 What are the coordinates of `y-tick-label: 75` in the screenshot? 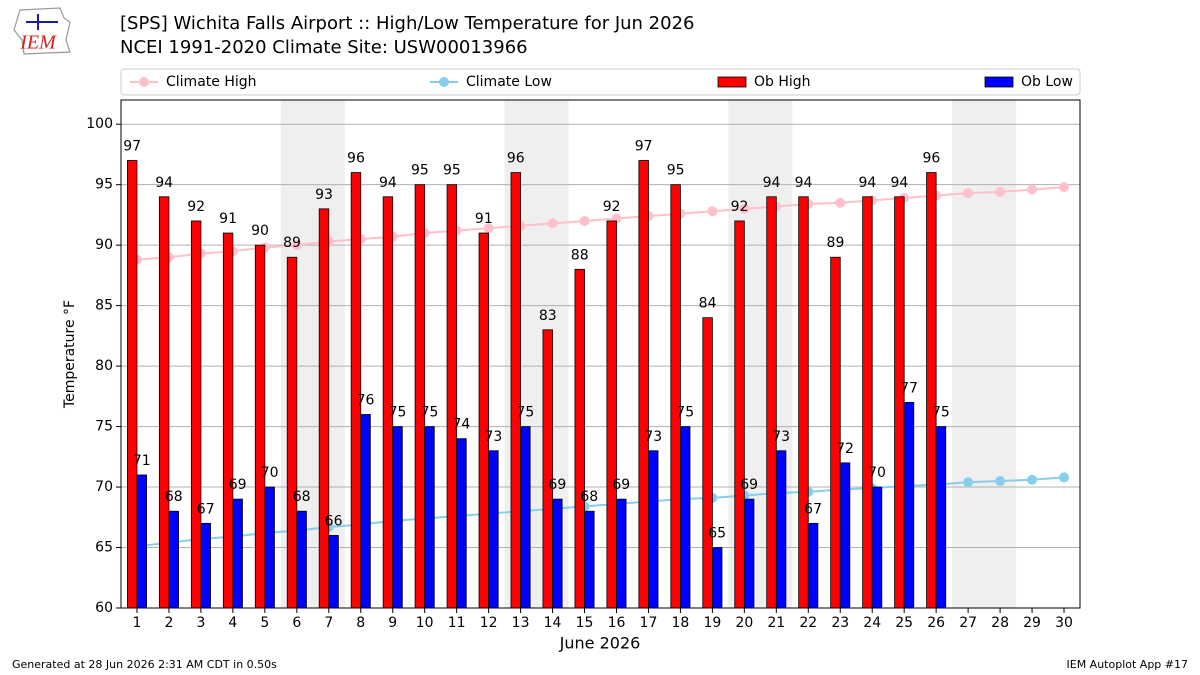 It's located at (104, 427).